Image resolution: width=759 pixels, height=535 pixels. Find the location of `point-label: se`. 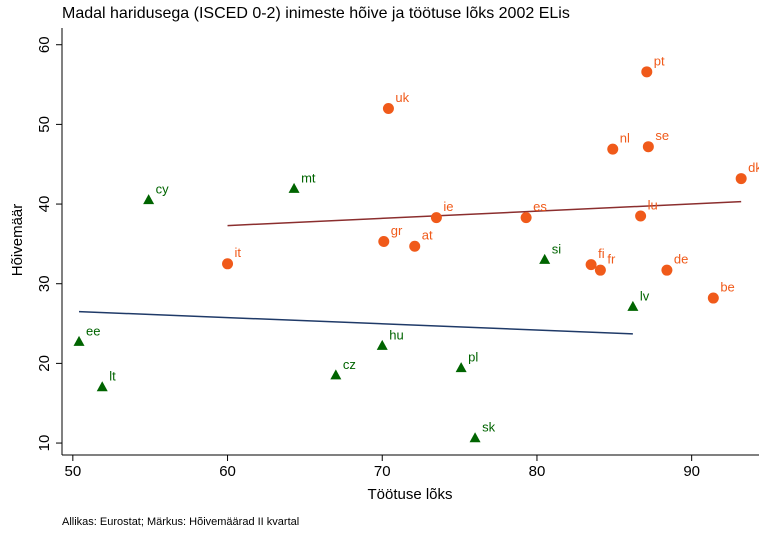

point-label: se is located at coordinates (662, 135).